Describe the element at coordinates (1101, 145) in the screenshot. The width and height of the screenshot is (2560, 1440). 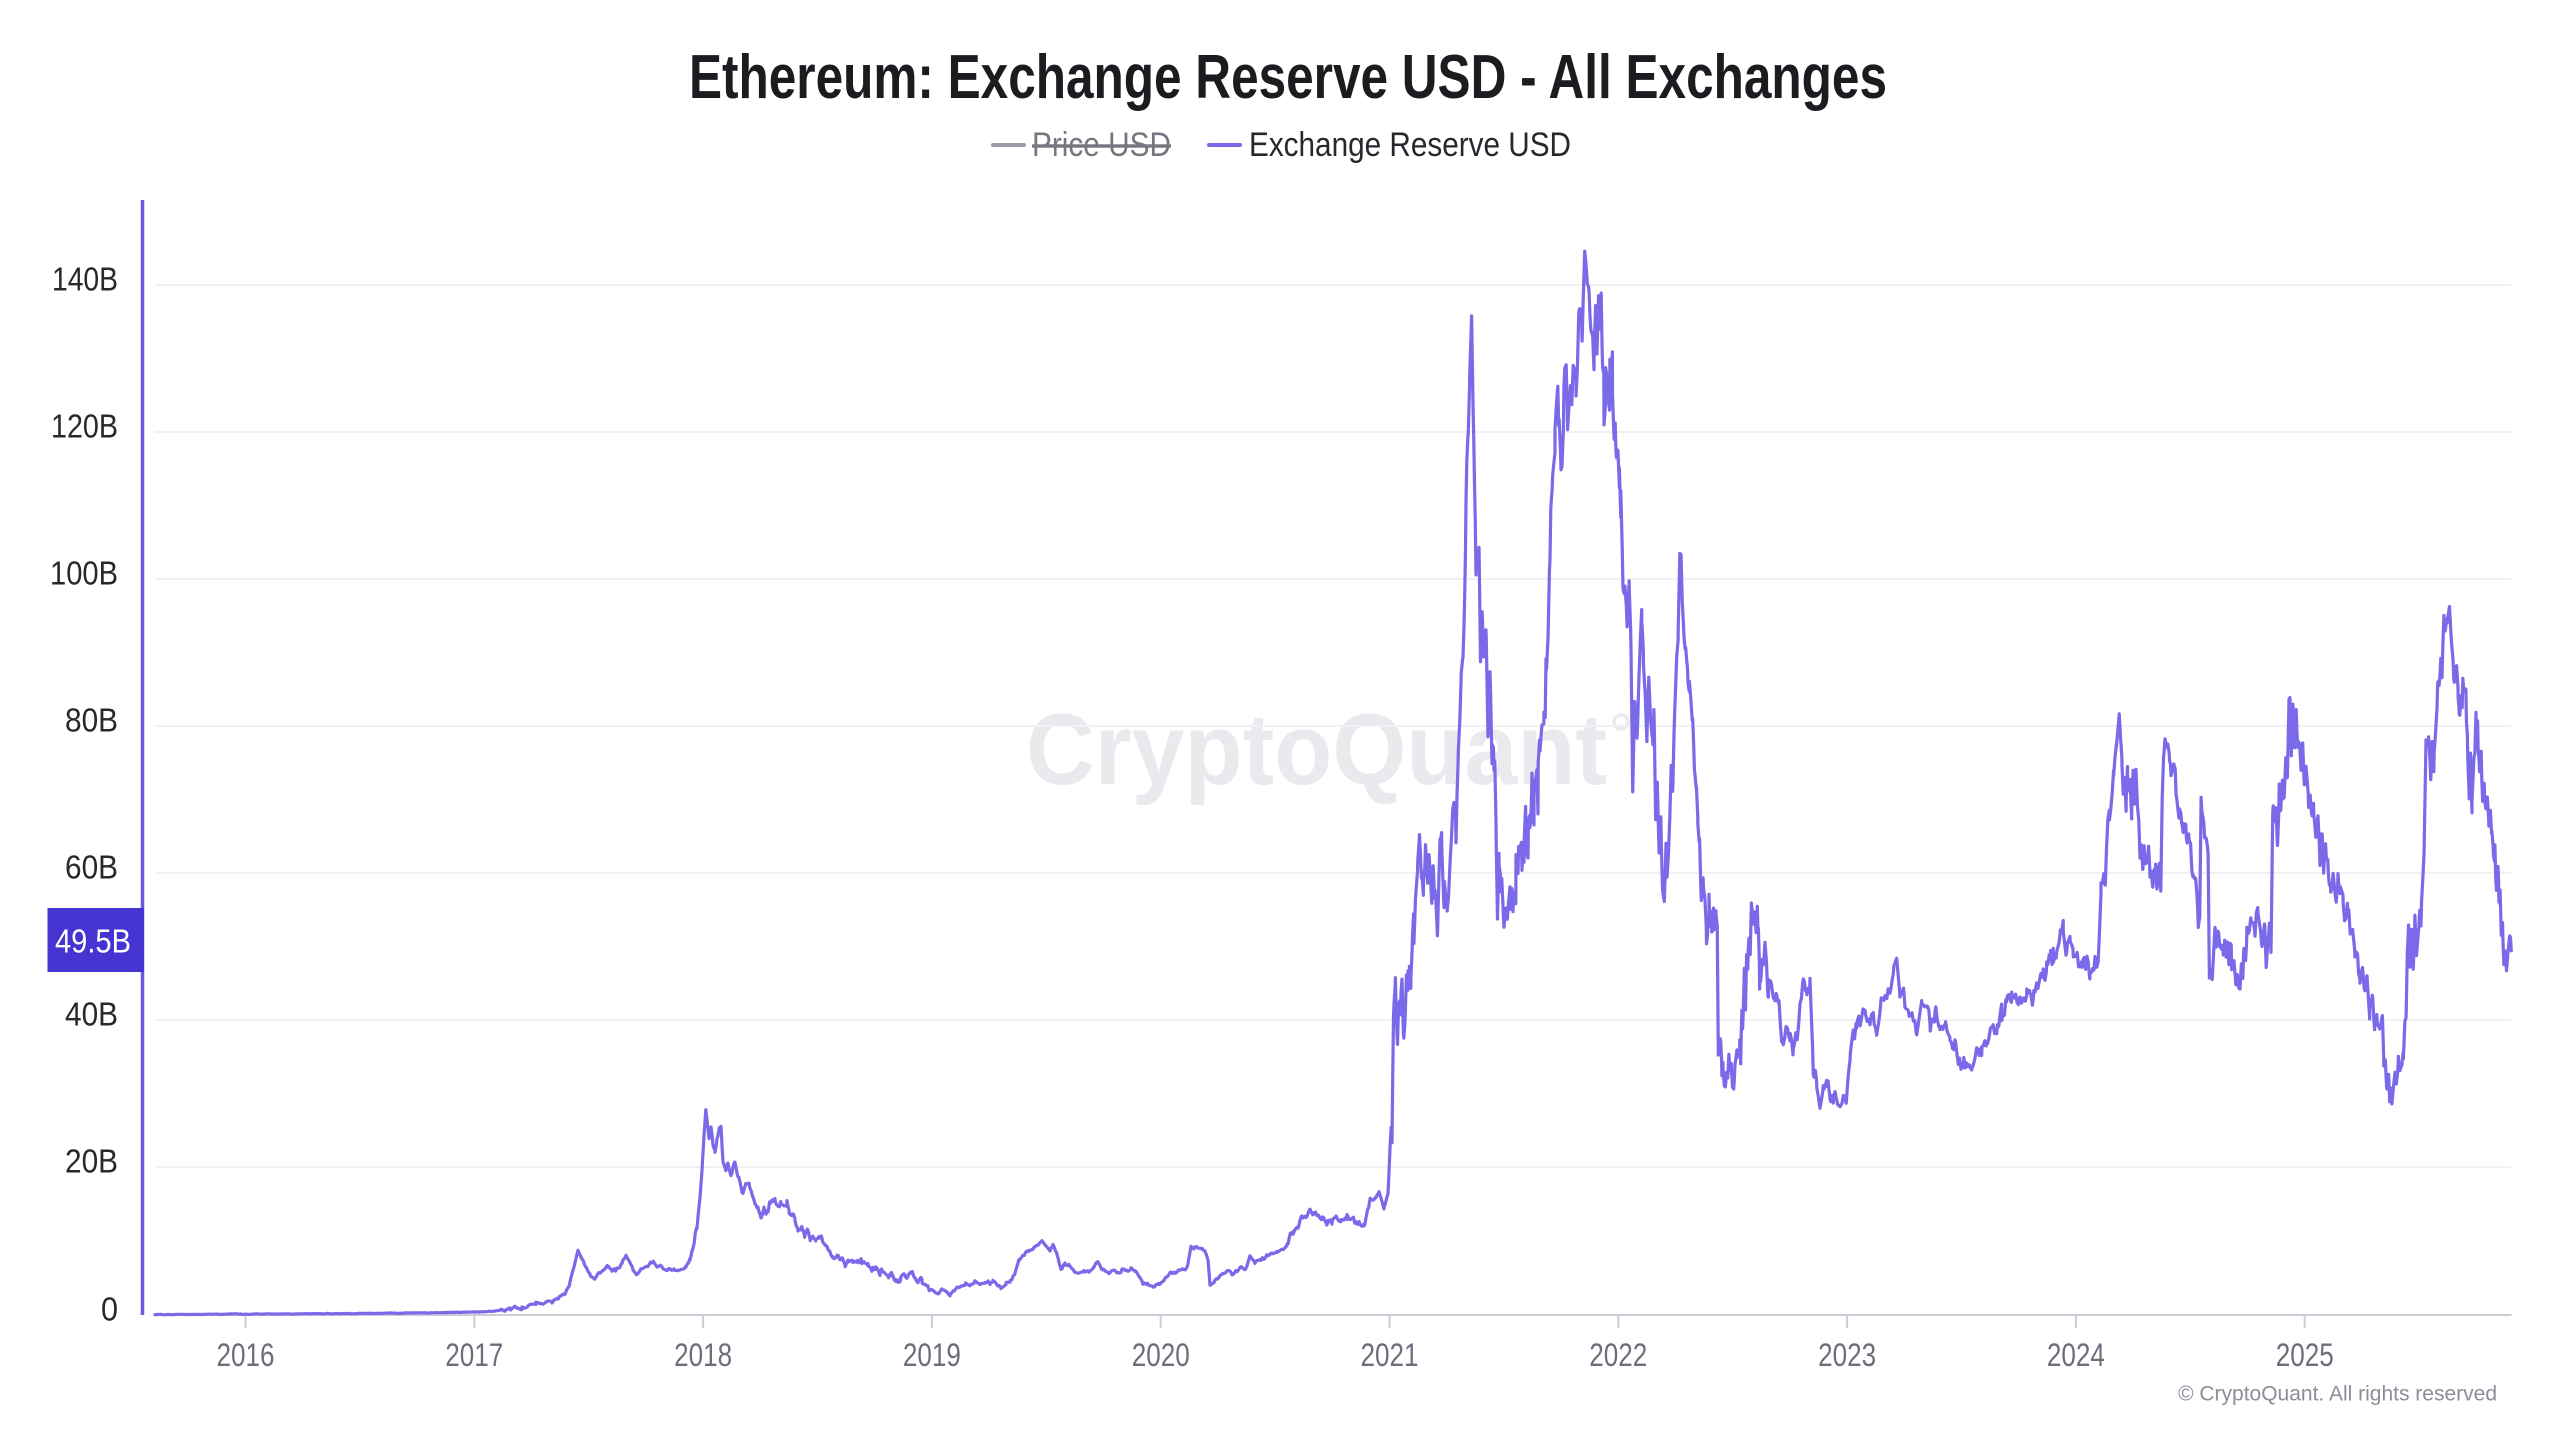
I see `svg-text: Price USD` at that location.